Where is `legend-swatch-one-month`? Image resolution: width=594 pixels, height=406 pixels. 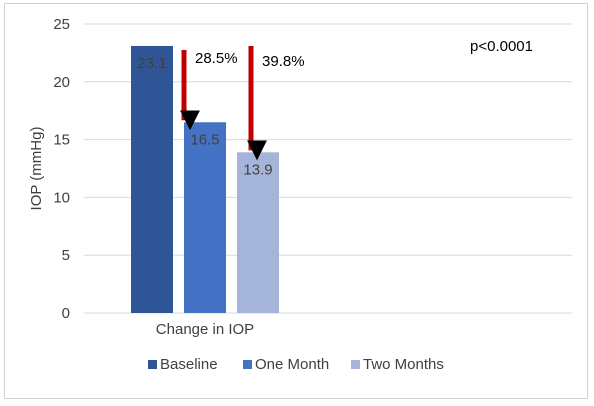
legend-swatch-one-month is located at coordinates (247, 364).